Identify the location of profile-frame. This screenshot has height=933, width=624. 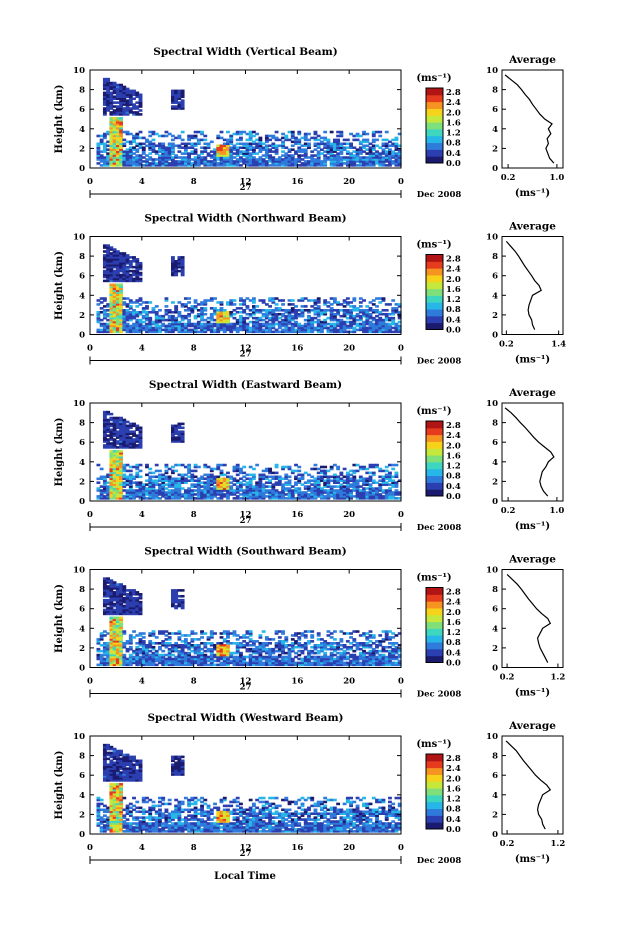
(532, 119).